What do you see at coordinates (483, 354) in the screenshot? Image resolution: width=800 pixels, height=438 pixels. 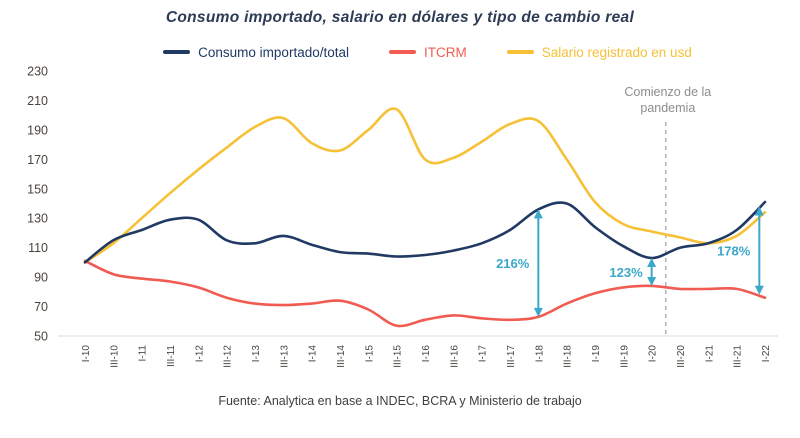 I see `x-axis-label: I-17` at bounding box center [483, 354].